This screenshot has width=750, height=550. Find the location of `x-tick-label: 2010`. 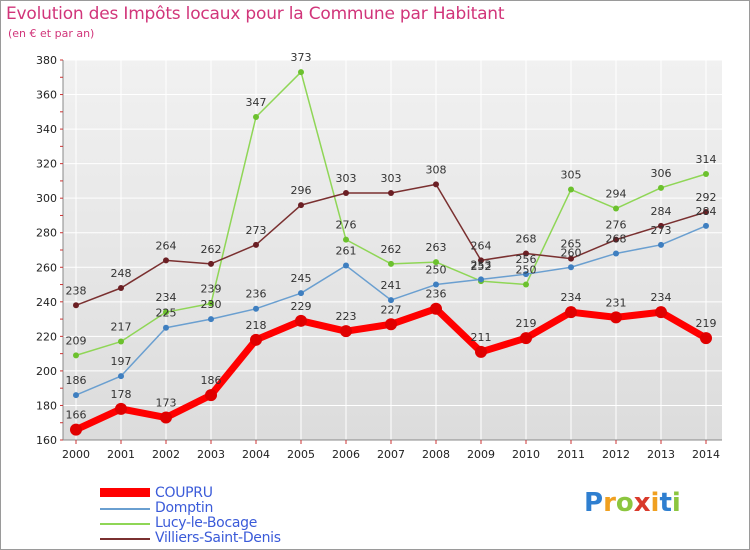

x-tick-label: 2010 is located at coordinates (526, 454).